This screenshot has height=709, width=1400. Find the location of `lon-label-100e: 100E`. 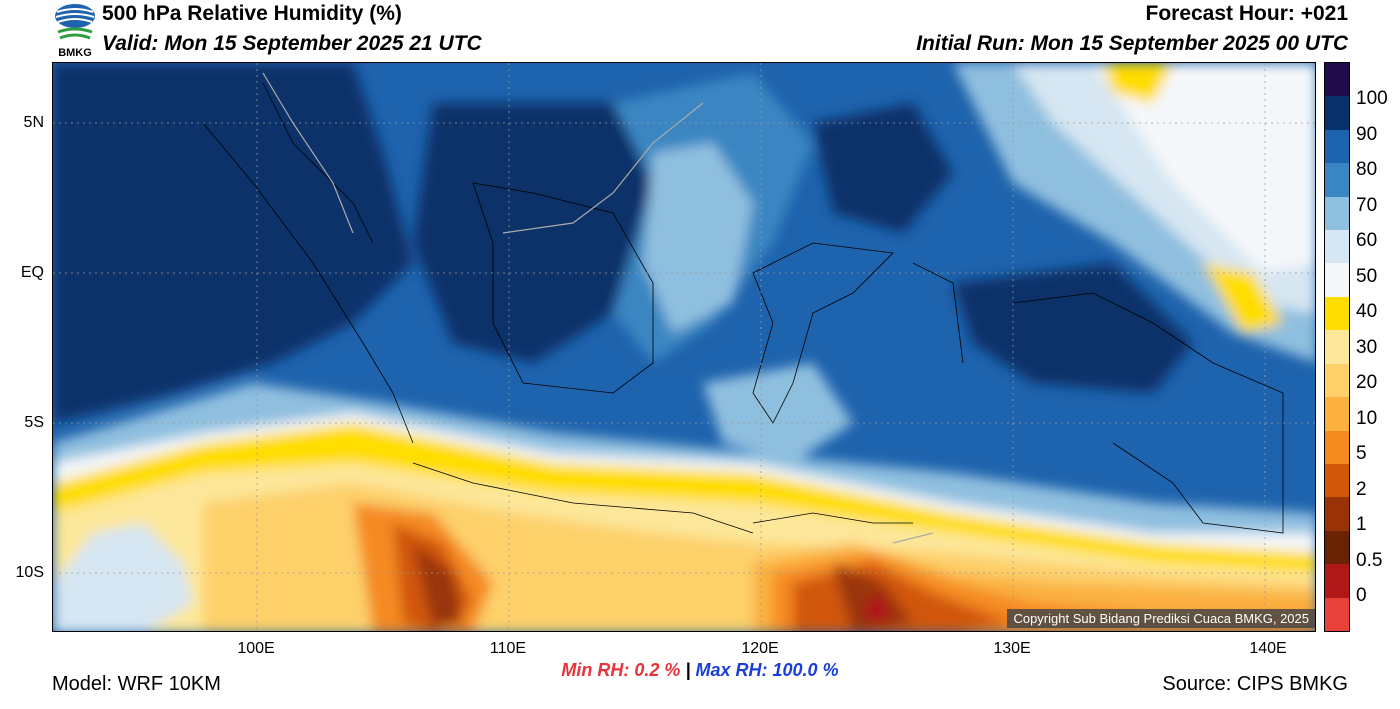

lon-label-100e: 100E is located at coordinates (256, 648).